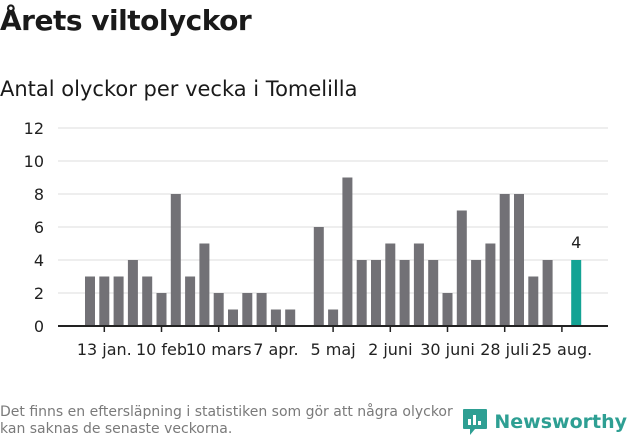 The width and height of the screenshot is (631, 439). I want to click on x-tick-label: 25 aug., so click(562, 349).